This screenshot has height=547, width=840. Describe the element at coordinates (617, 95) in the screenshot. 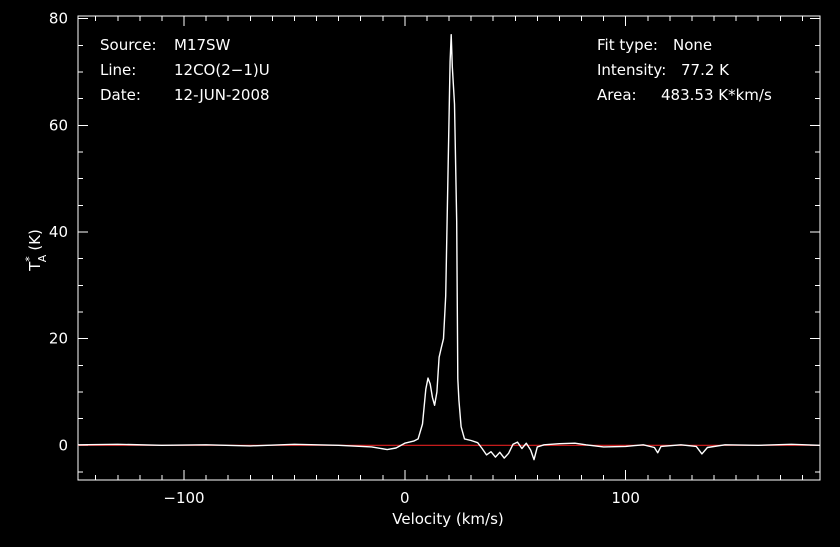

I see `info-area-key: Area:` at that location.